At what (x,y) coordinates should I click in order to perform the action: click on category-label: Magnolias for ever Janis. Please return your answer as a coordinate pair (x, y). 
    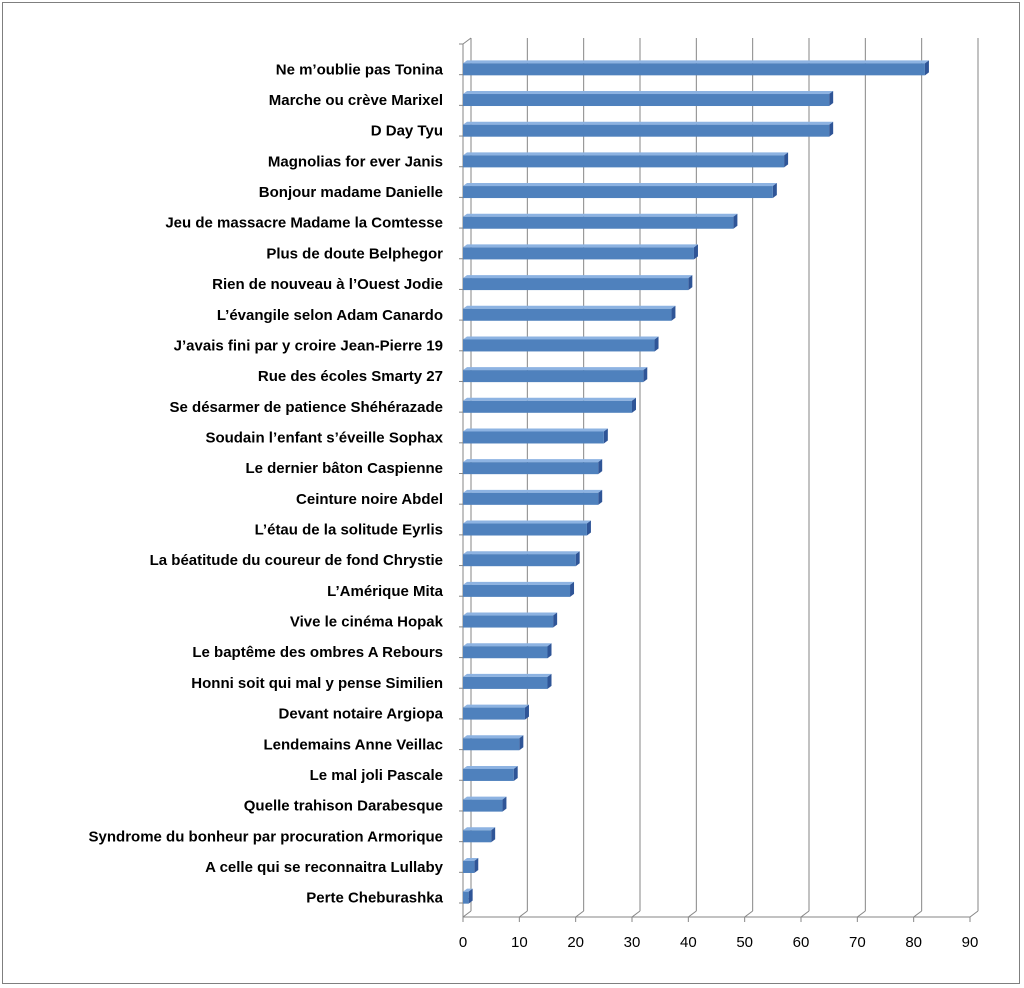
    Looking at the image, I should click on (355, 161).